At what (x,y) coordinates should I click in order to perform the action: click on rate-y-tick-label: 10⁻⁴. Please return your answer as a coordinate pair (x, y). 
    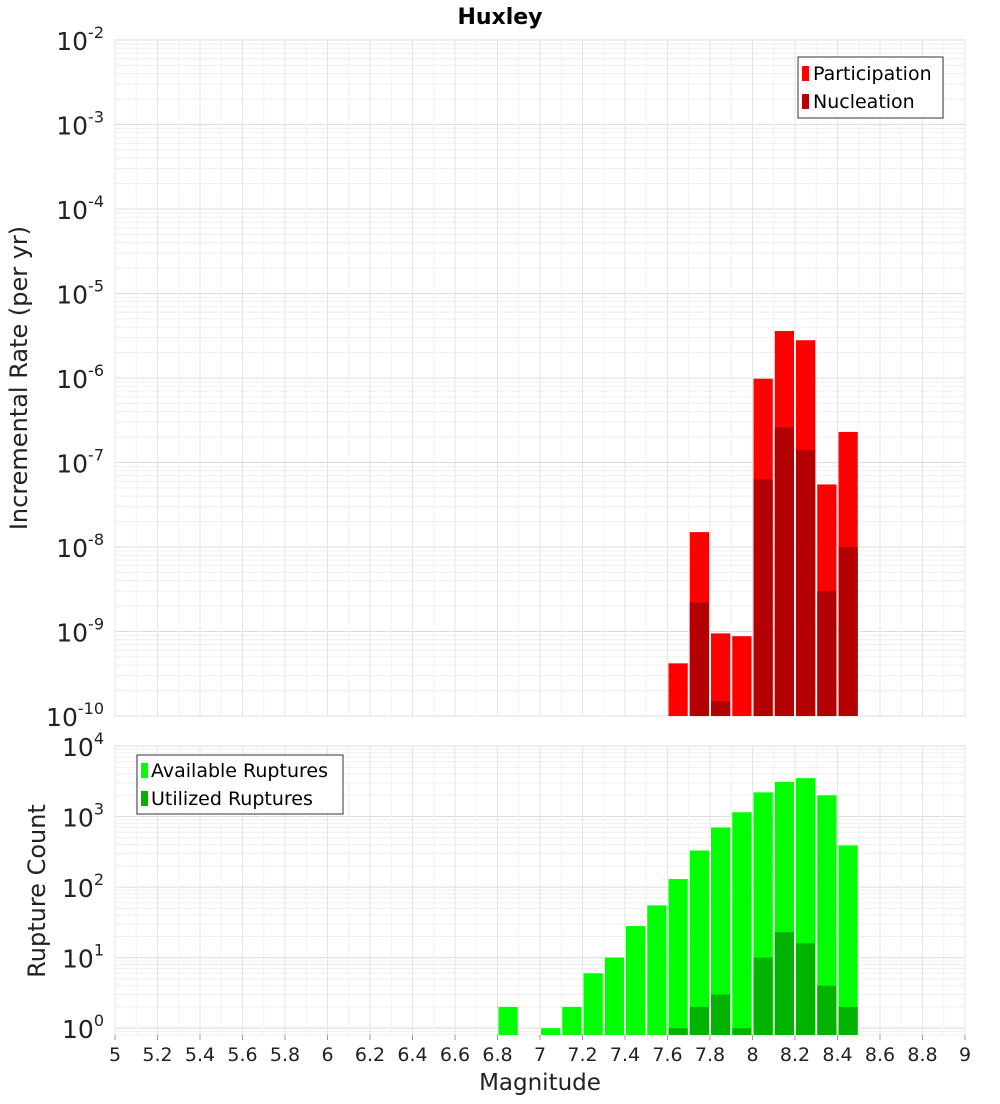
    Looking at the image, I should click on (80, 208).